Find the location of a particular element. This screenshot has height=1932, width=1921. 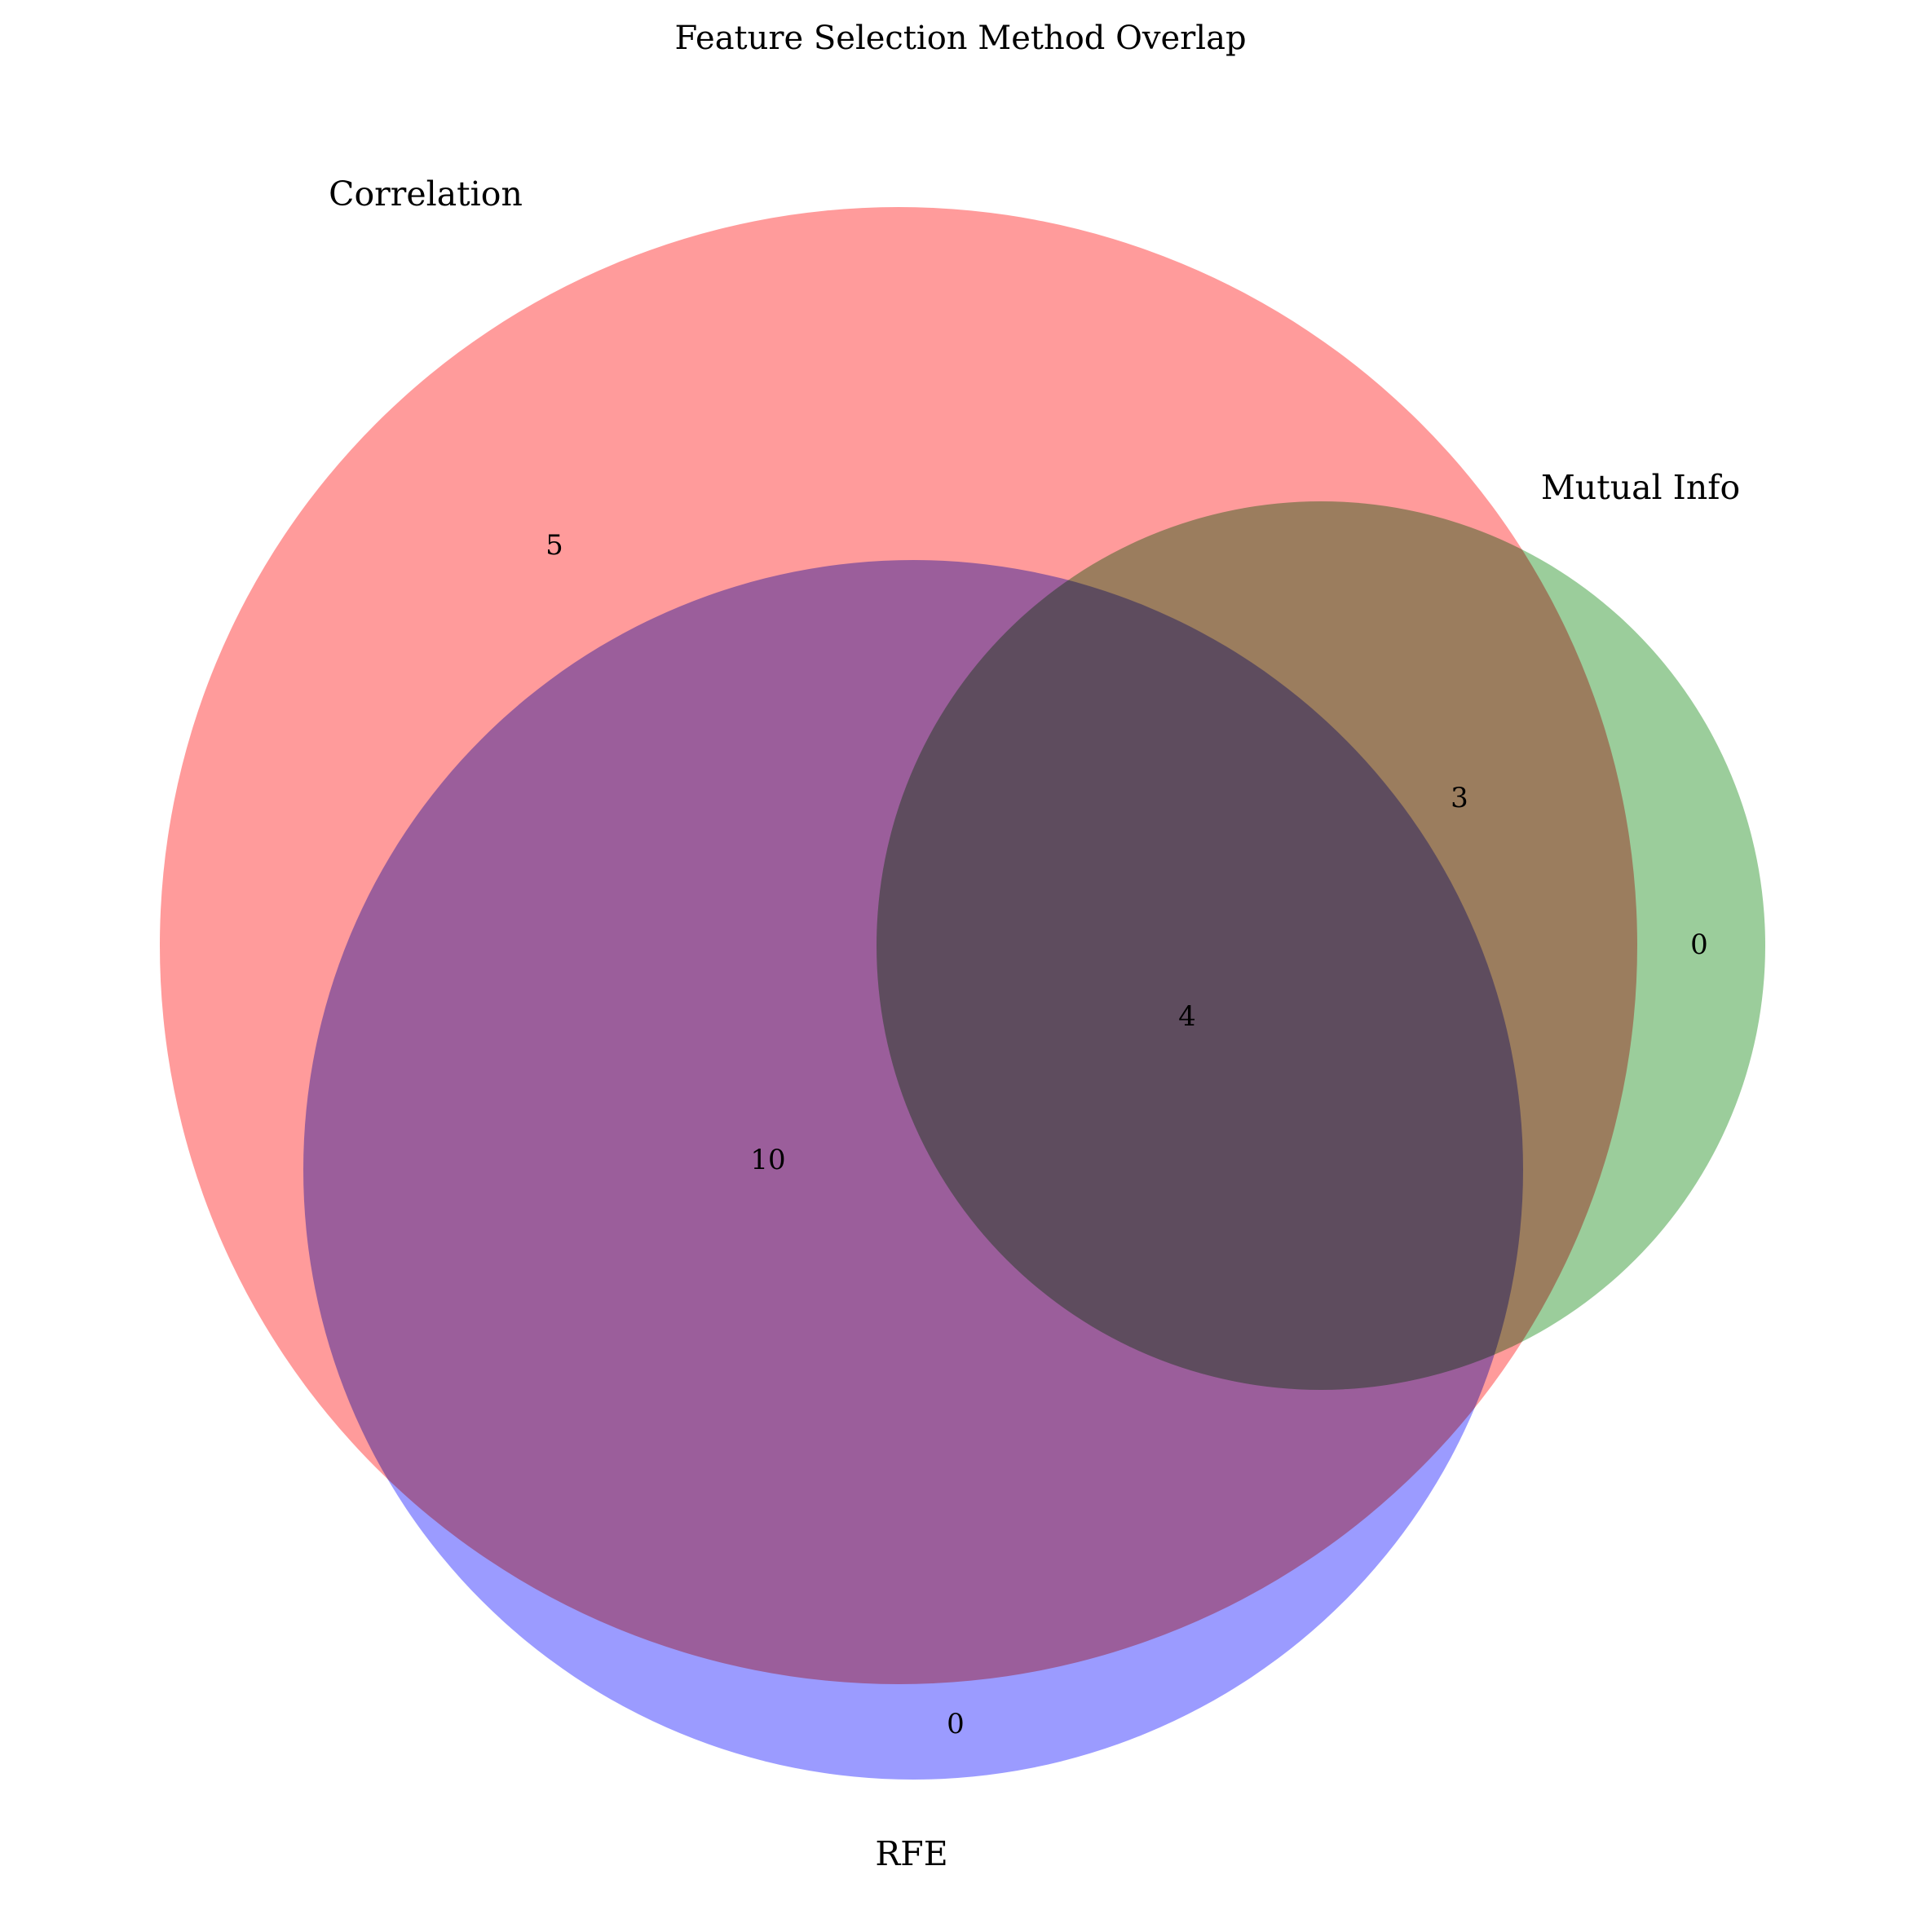

diagram-title: Feature Selection Method Overlap is located at coordinates (960, 38).